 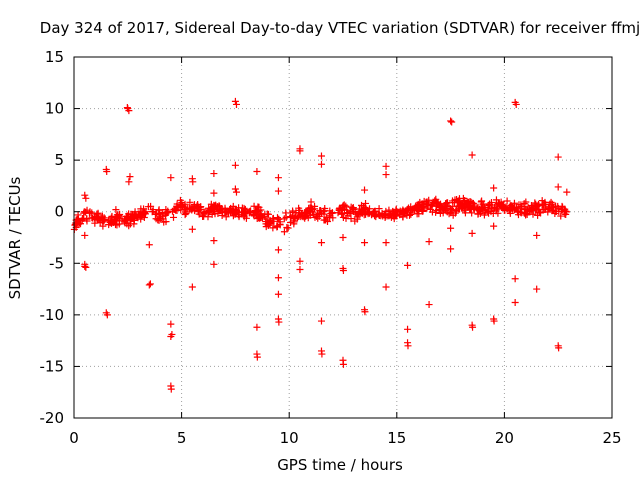 I want to click on y-tick-label: -20, so click(x=52, y=418).